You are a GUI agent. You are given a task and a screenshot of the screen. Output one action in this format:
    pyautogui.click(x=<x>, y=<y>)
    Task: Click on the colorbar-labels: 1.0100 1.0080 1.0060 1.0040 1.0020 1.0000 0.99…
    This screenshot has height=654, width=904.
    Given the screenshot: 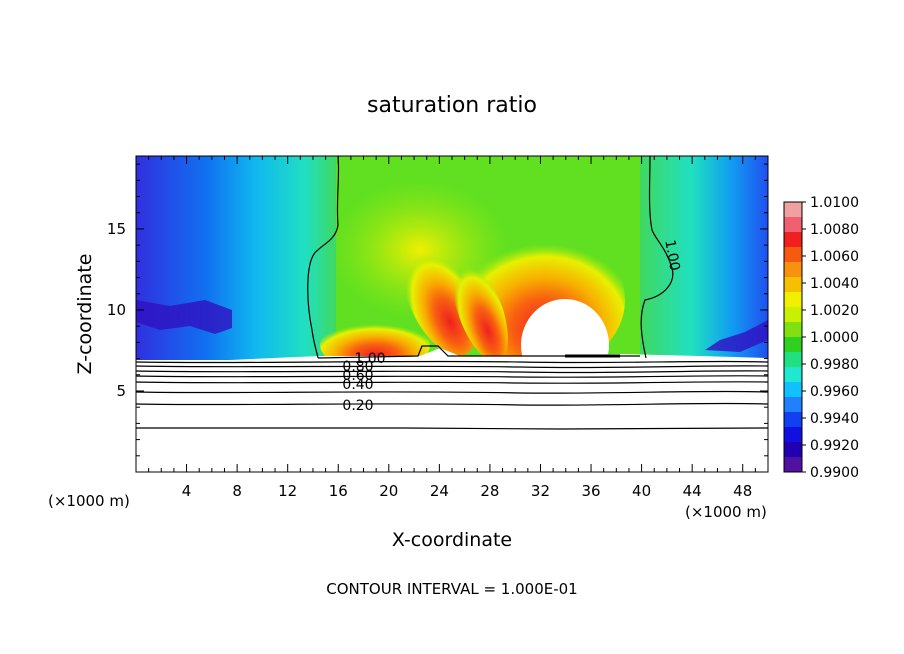 What is the action you would take?
    pyautogui.click(x=830, y=338)
    